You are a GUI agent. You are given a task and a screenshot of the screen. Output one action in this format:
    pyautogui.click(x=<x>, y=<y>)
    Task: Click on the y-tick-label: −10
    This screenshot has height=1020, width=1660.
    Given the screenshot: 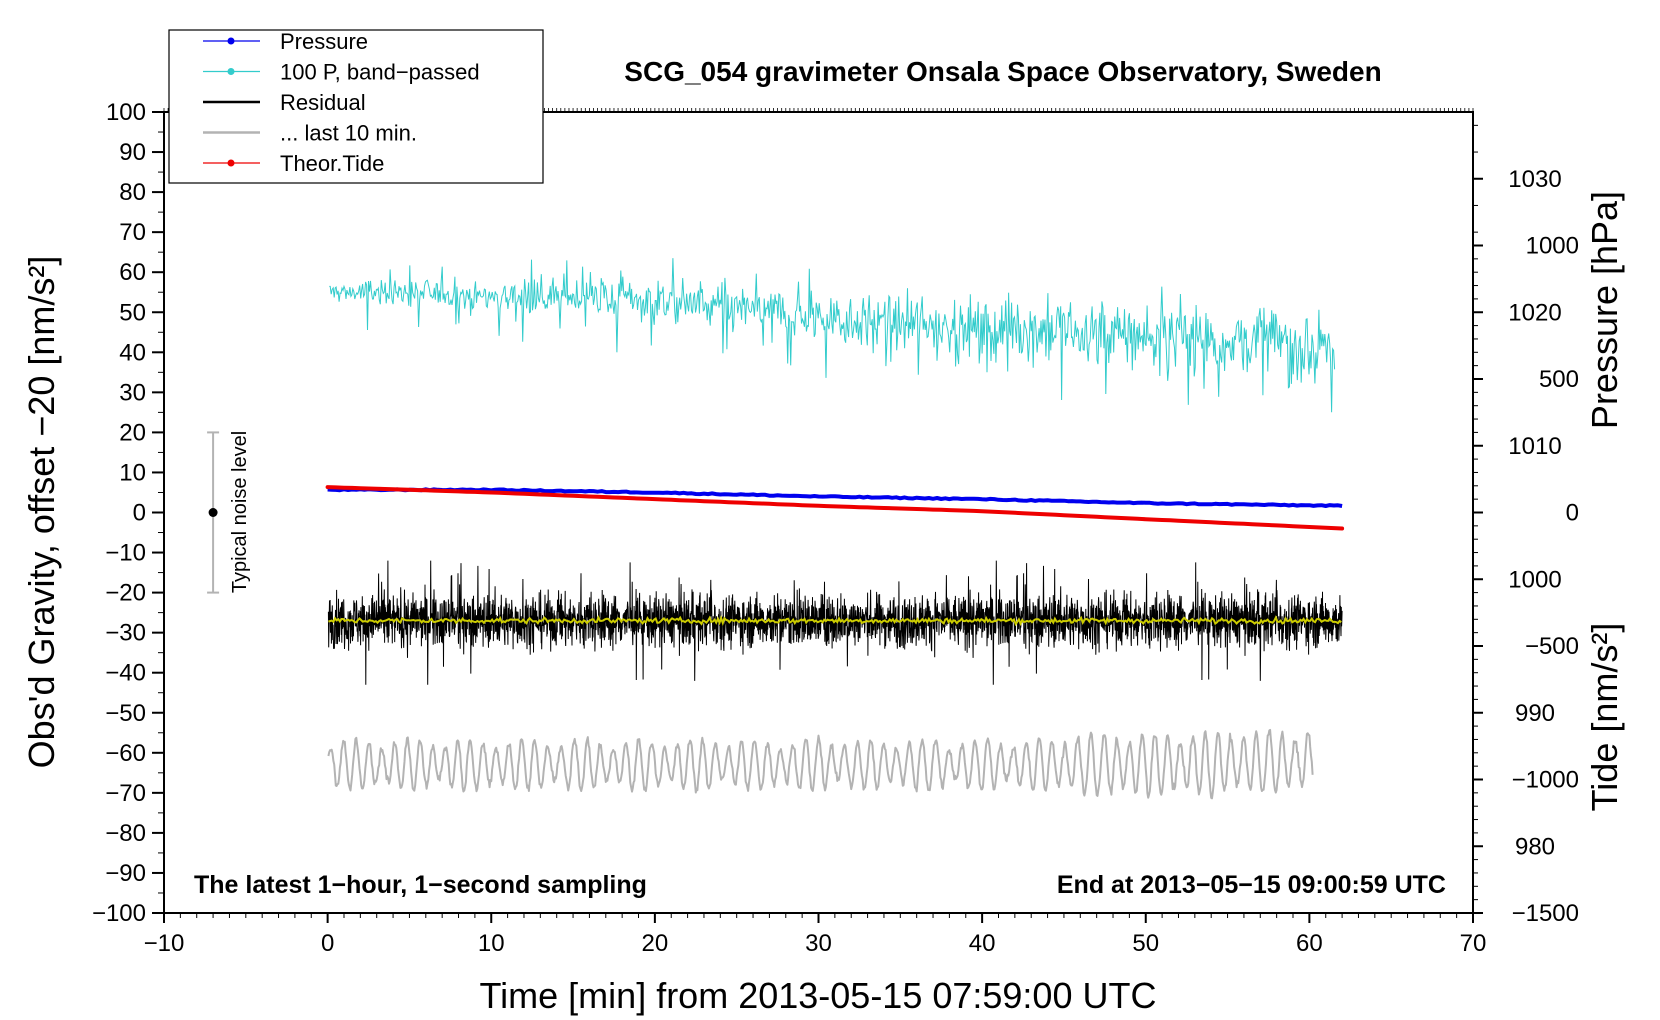 What is the action you would take?
    pyautogui.click(x=125, y=553)
    